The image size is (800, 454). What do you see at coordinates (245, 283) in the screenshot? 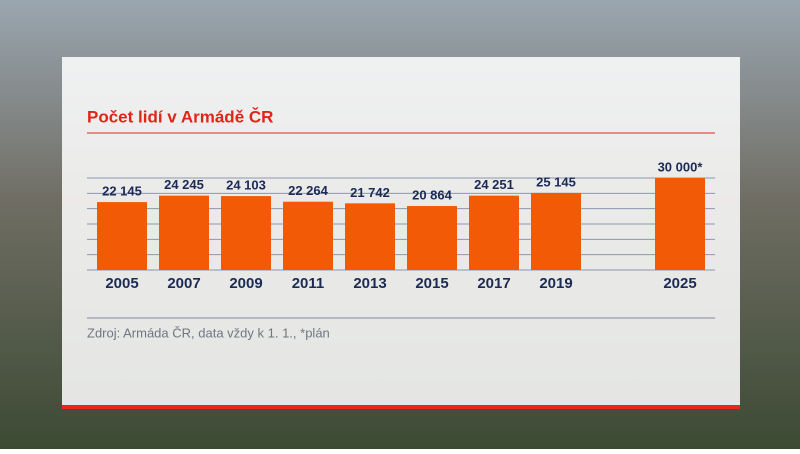
I see `x-tick-label: 2009` at bounding box center [245, 283].